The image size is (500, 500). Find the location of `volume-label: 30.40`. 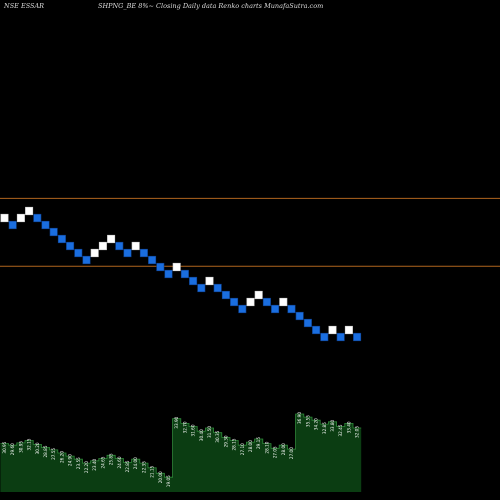

volume-label: 30.40 is located at coordinates (201, 435).